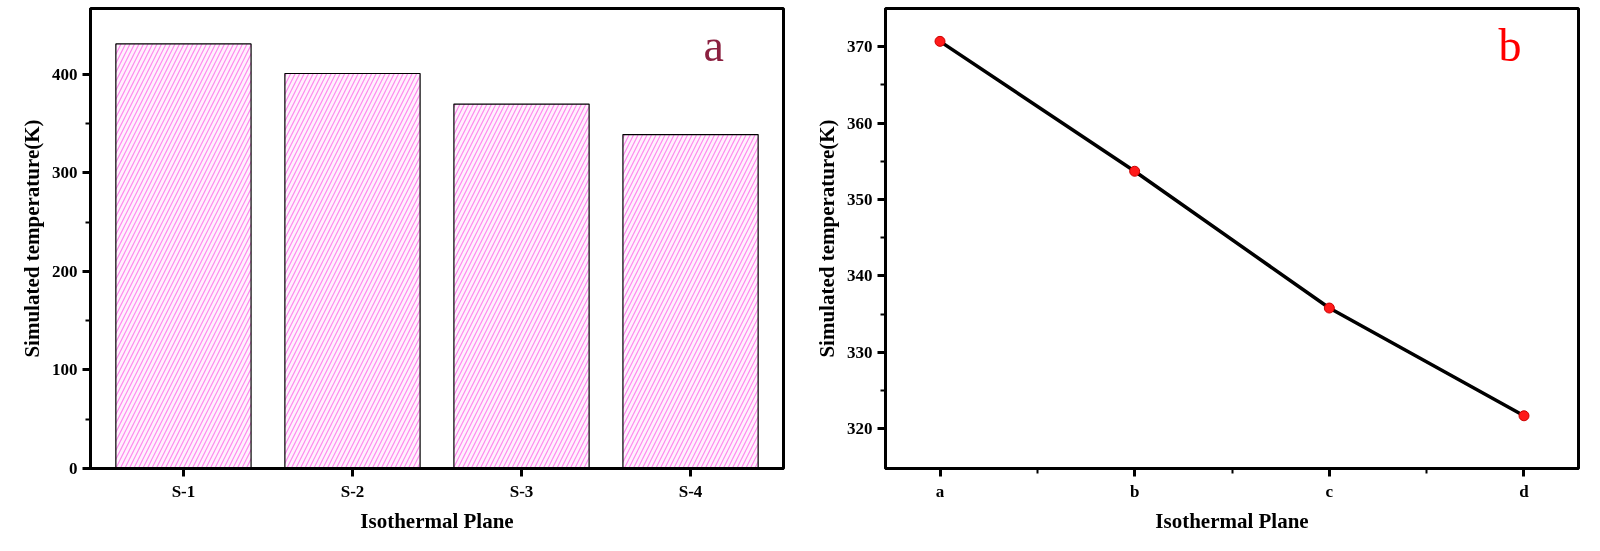 This screenshot has width=1600, height=551. I want to click on x-tick-label: S-3, so click(521, 491).